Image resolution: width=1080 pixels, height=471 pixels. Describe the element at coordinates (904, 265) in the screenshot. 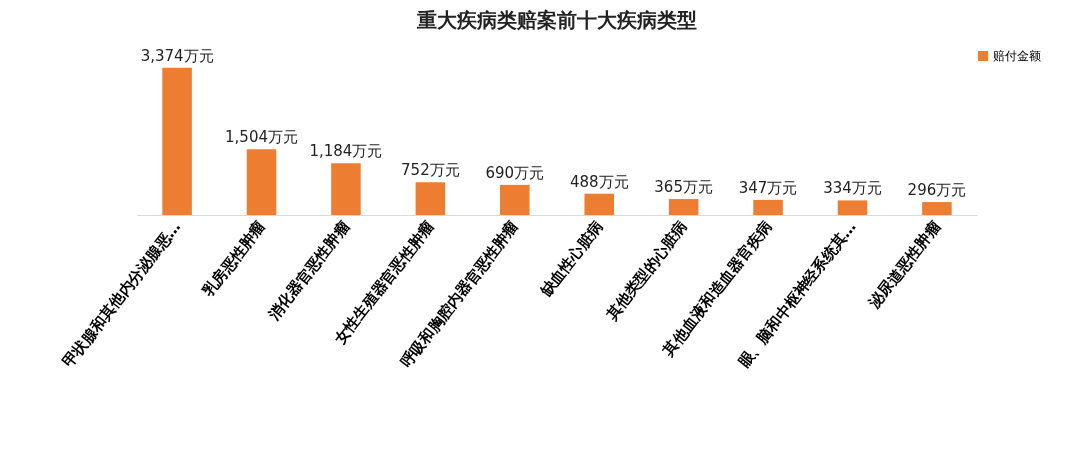

I see `x-tick-label: 泌尿道恶性肿瘤` at that location.